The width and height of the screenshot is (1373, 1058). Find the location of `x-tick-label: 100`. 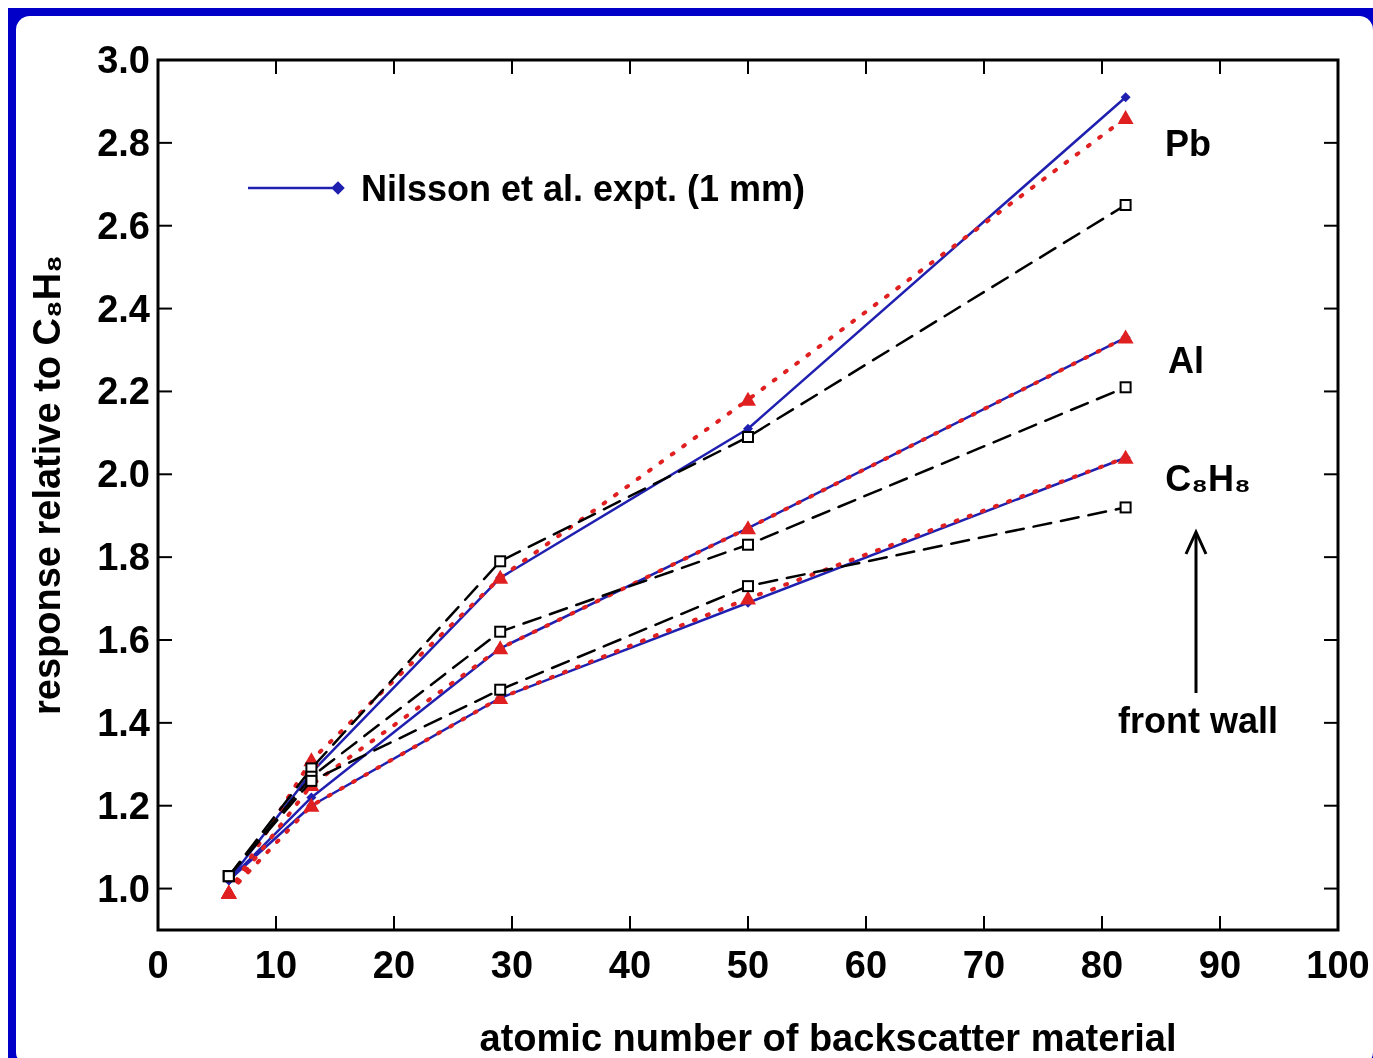

x-tick-label: 100 is located at coordinates (1338, 965).